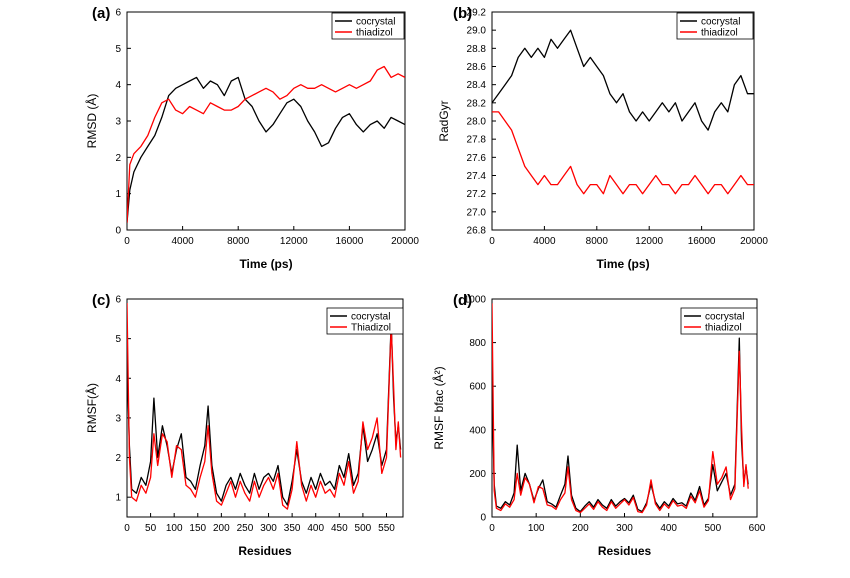  I want to click on x-tick-label: 250, so click(245, 528).